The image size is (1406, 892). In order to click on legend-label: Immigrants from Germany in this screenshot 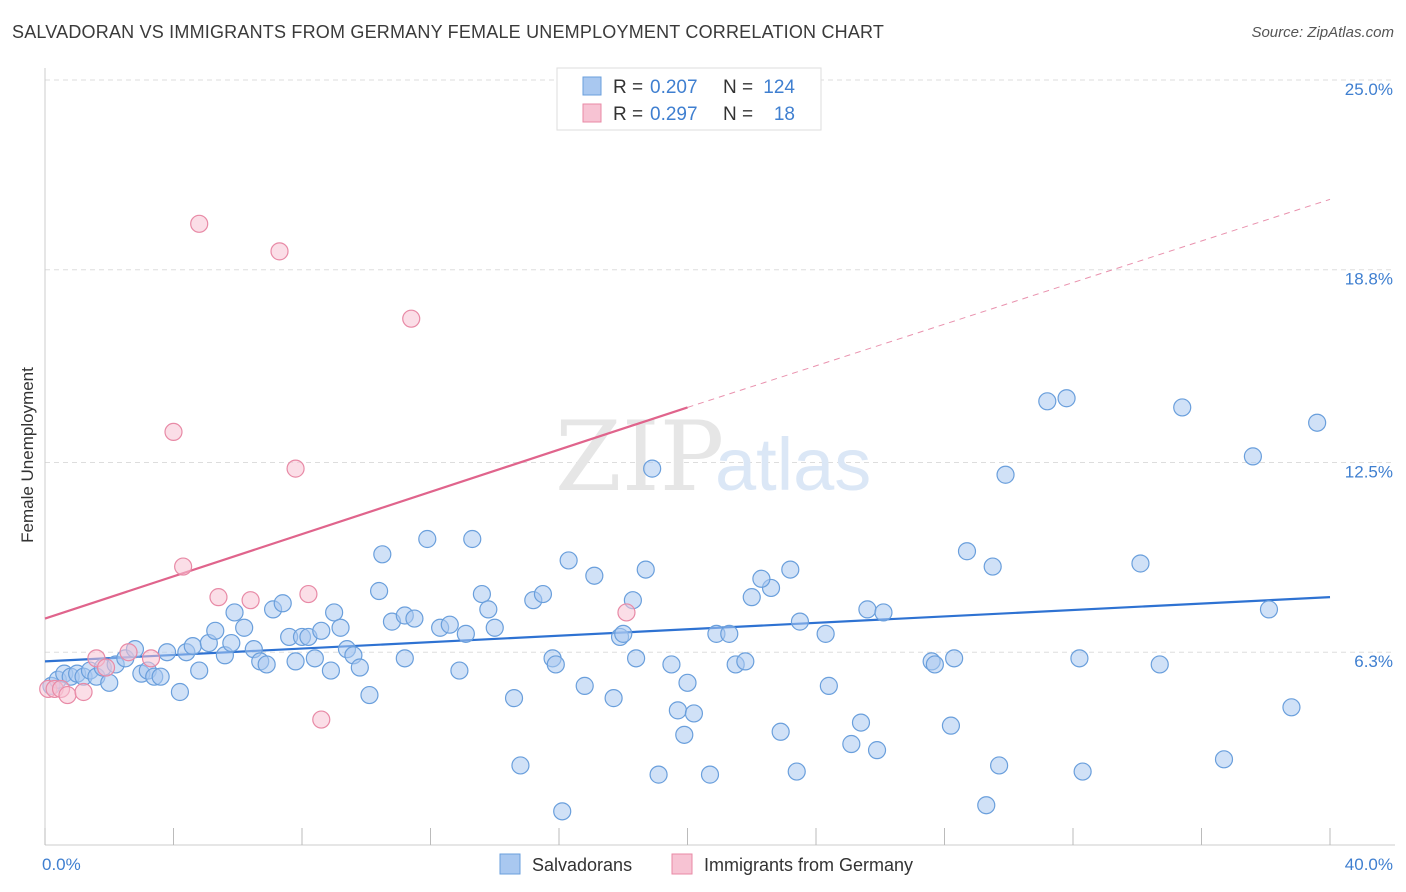, I will do `click(808, 865)`.